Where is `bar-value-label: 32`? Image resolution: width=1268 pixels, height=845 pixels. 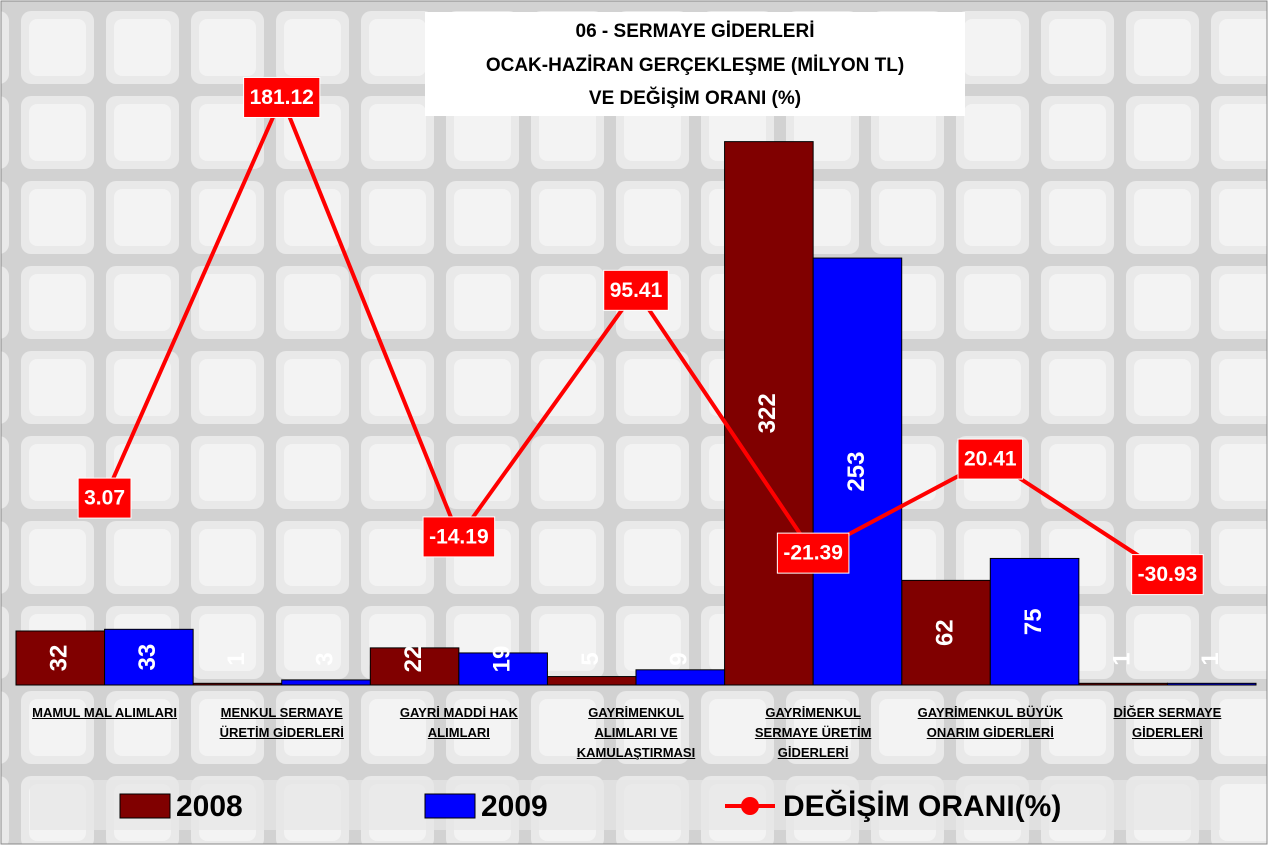
bar-value-label: 32 is located at coordinates (59, 658).